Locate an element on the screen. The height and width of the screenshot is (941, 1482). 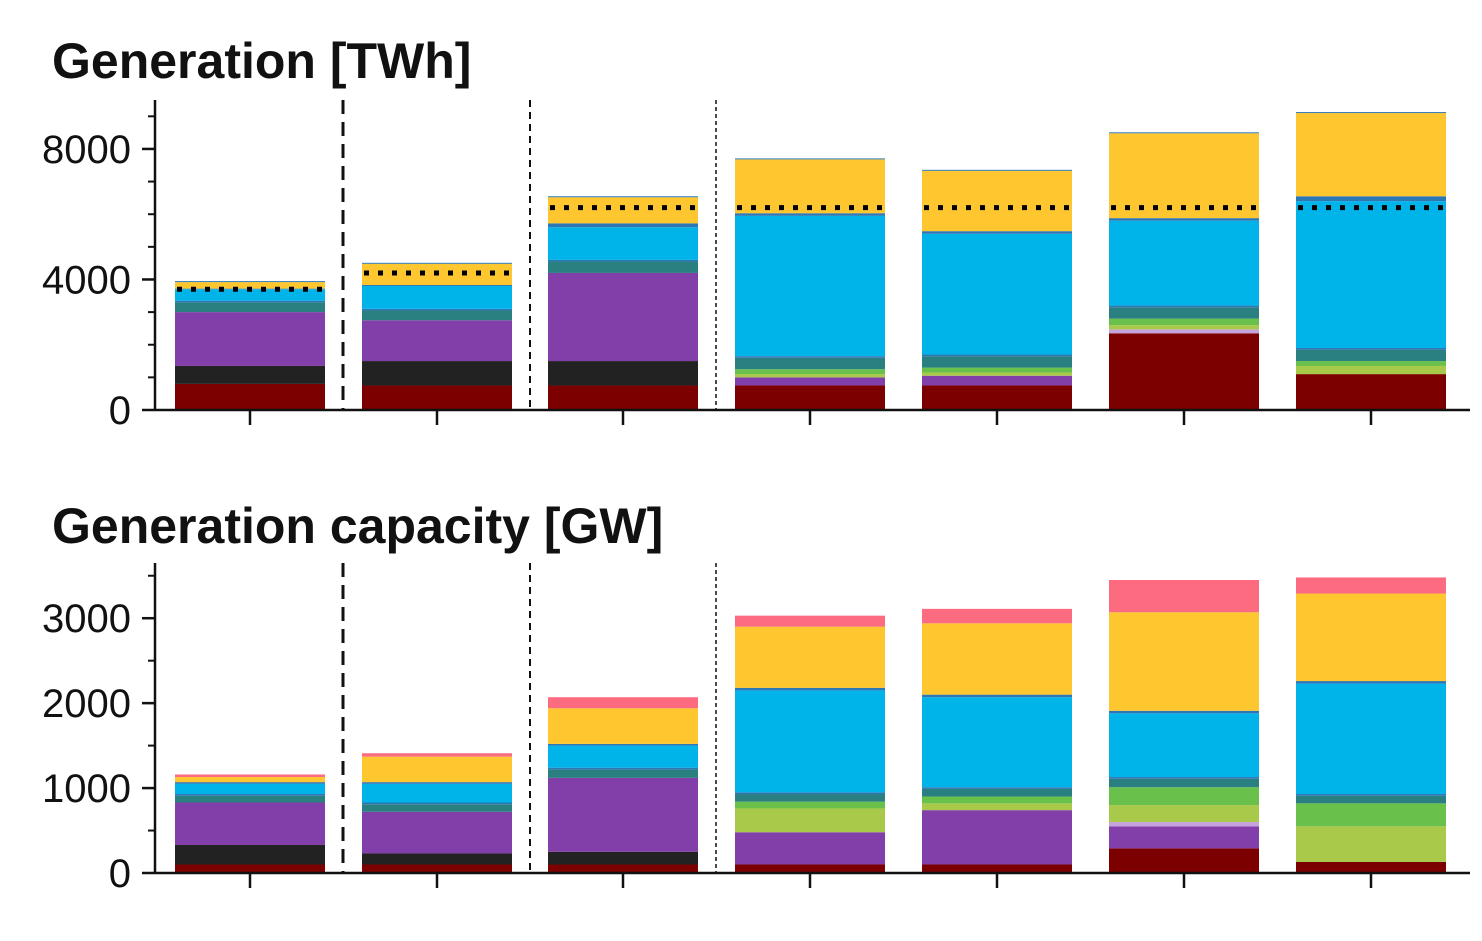
capacity-separators is located at coordinates (529, 718).